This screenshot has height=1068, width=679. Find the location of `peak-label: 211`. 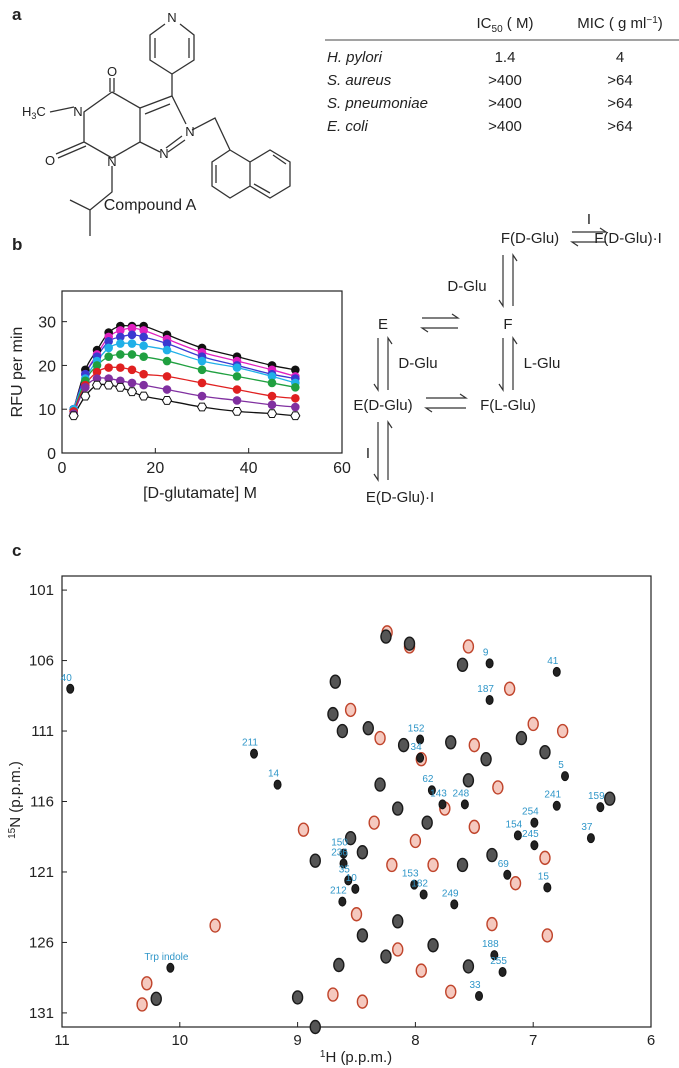

peak-label: 211 is located at coordinates (250, 743).